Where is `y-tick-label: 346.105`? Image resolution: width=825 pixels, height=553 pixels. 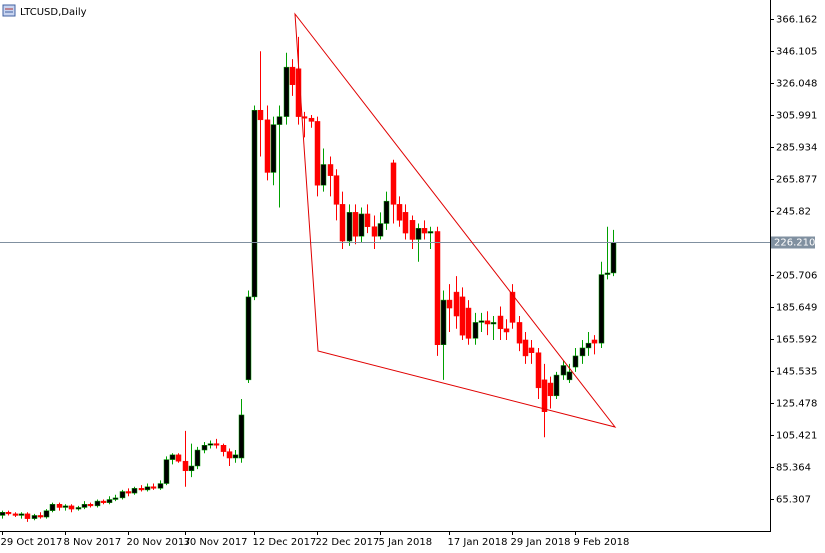
y-tick-label: 346.105 is located at coordinates (796, 52).